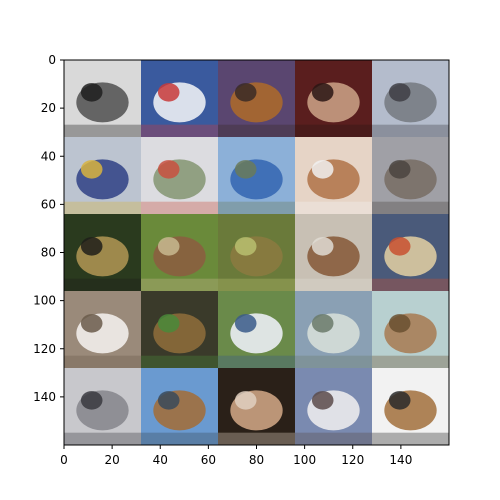 This screenshot has width=500, height=500. Describe the element at coordinates (52, 60) in the screenshot. I see `y-tick-label: 0` at that location.